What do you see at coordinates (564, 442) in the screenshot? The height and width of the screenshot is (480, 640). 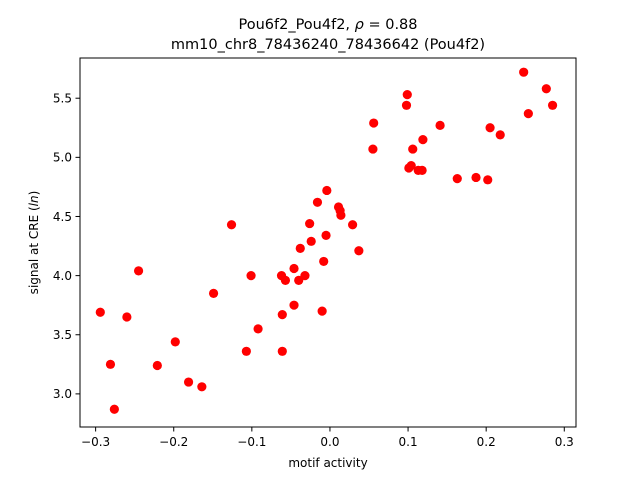 I see `x-tick-label: 0.3` at bounding box center [564, 442].